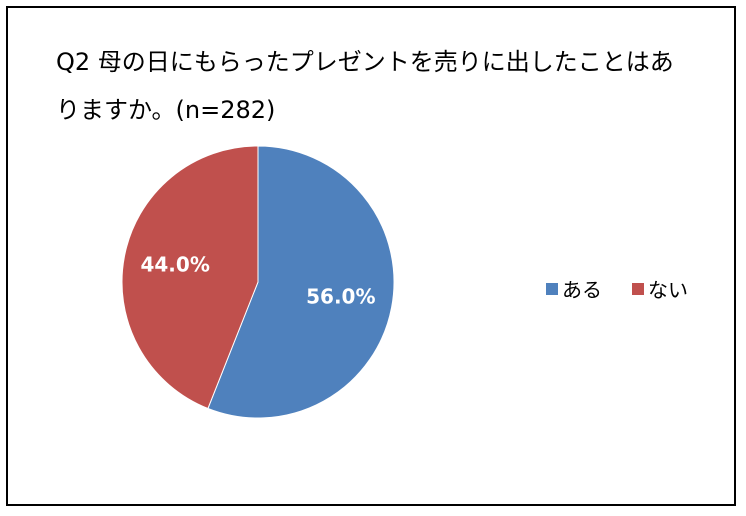 The image size is (746, 516). I want to click on chart-title: Q2 母の日にもらったプレゼントを売りに出したことはありますか。(n=282), so click(365, 86).